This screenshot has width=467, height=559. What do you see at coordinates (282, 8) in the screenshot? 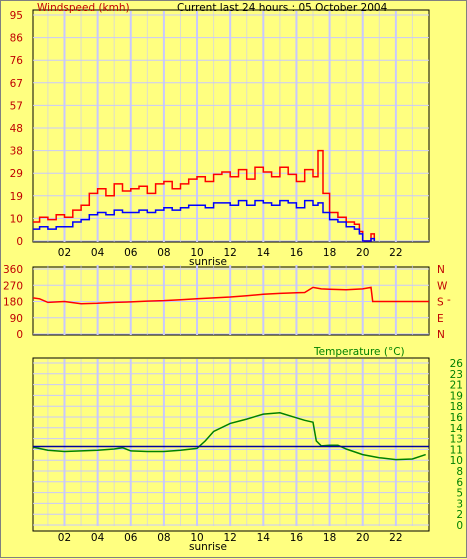
I see `chart-title: Current last 24 hours : 05 October 2004` at bounding box center [282, 8].